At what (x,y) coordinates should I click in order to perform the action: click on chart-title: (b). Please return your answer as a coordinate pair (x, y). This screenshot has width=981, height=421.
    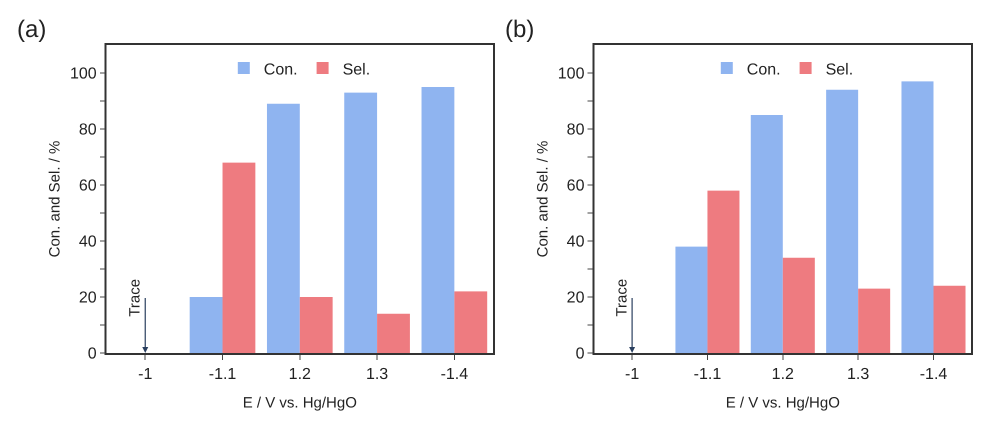
    Looking at the image, I should click on (519, 29).